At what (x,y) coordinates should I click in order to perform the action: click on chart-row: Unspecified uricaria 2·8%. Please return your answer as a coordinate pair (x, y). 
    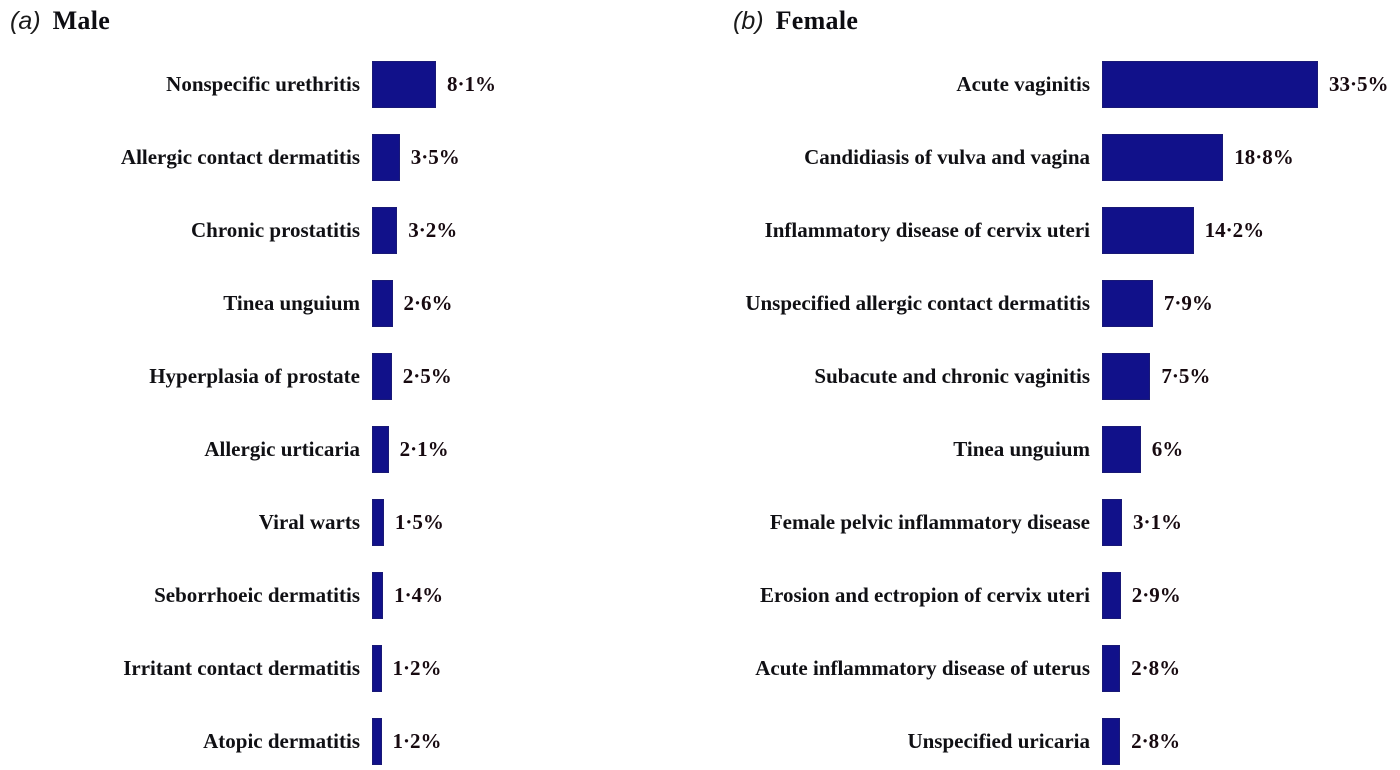
    Looking at the image, I should click on (1050, 737).